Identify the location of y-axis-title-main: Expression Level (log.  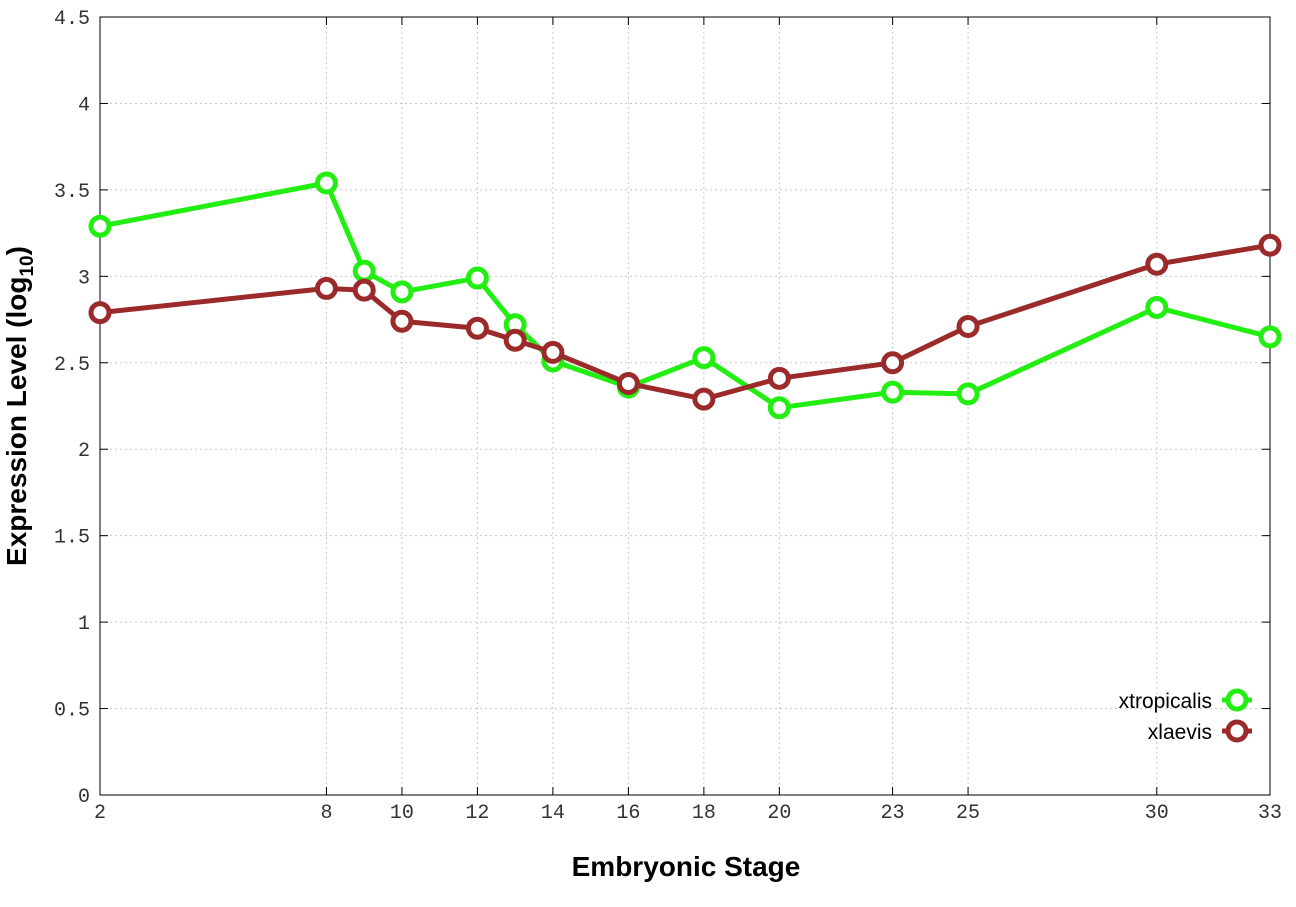
(16, 421).